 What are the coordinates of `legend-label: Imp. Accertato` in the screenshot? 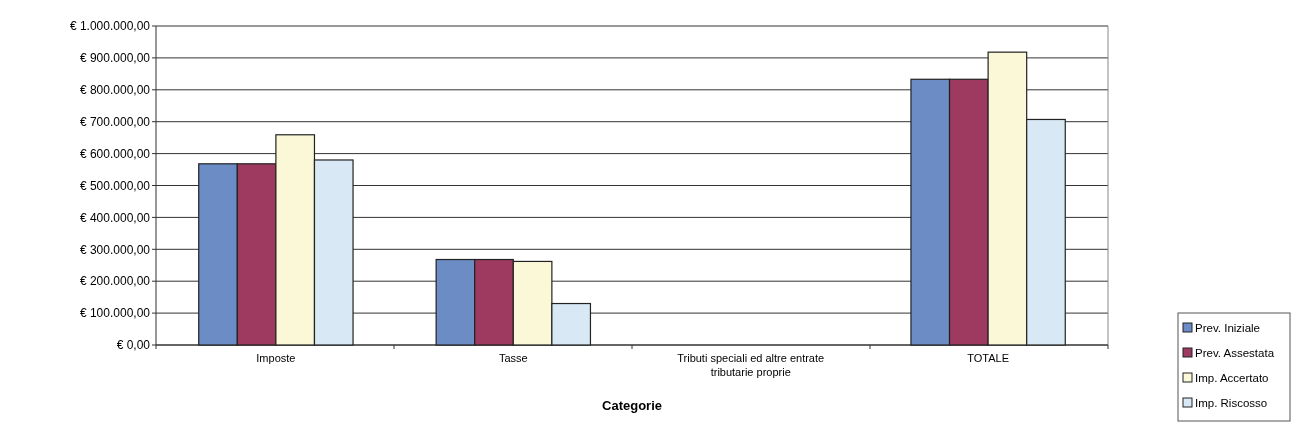 It's located at (1232, 378).